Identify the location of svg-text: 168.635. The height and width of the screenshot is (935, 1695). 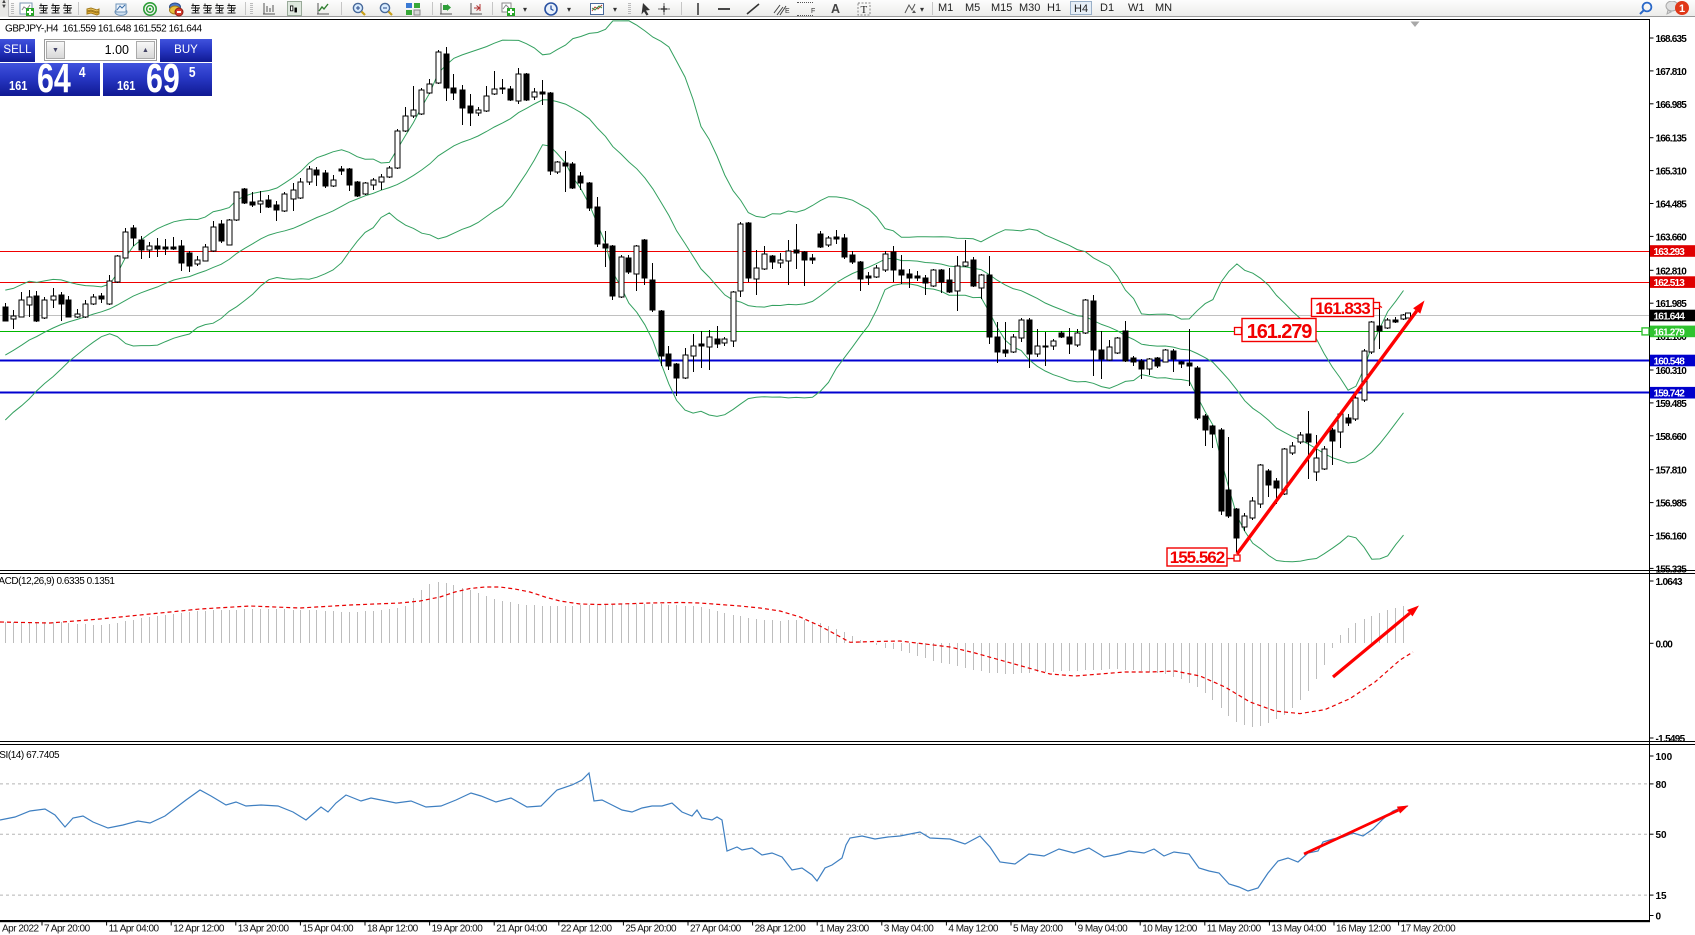
(1672, 39).